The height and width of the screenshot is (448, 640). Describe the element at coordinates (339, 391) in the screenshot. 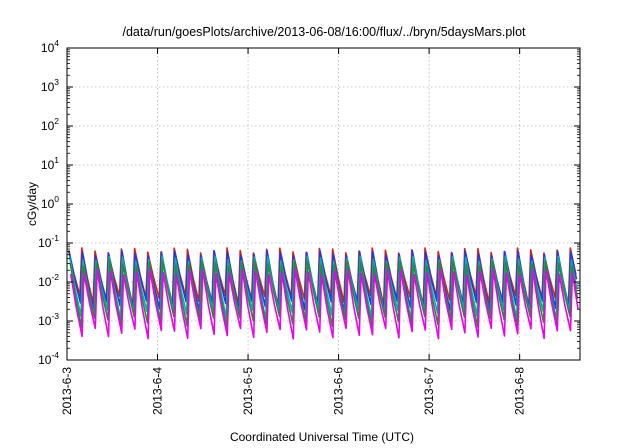

I see `x-tick-label: 2013-6-6` at that location.